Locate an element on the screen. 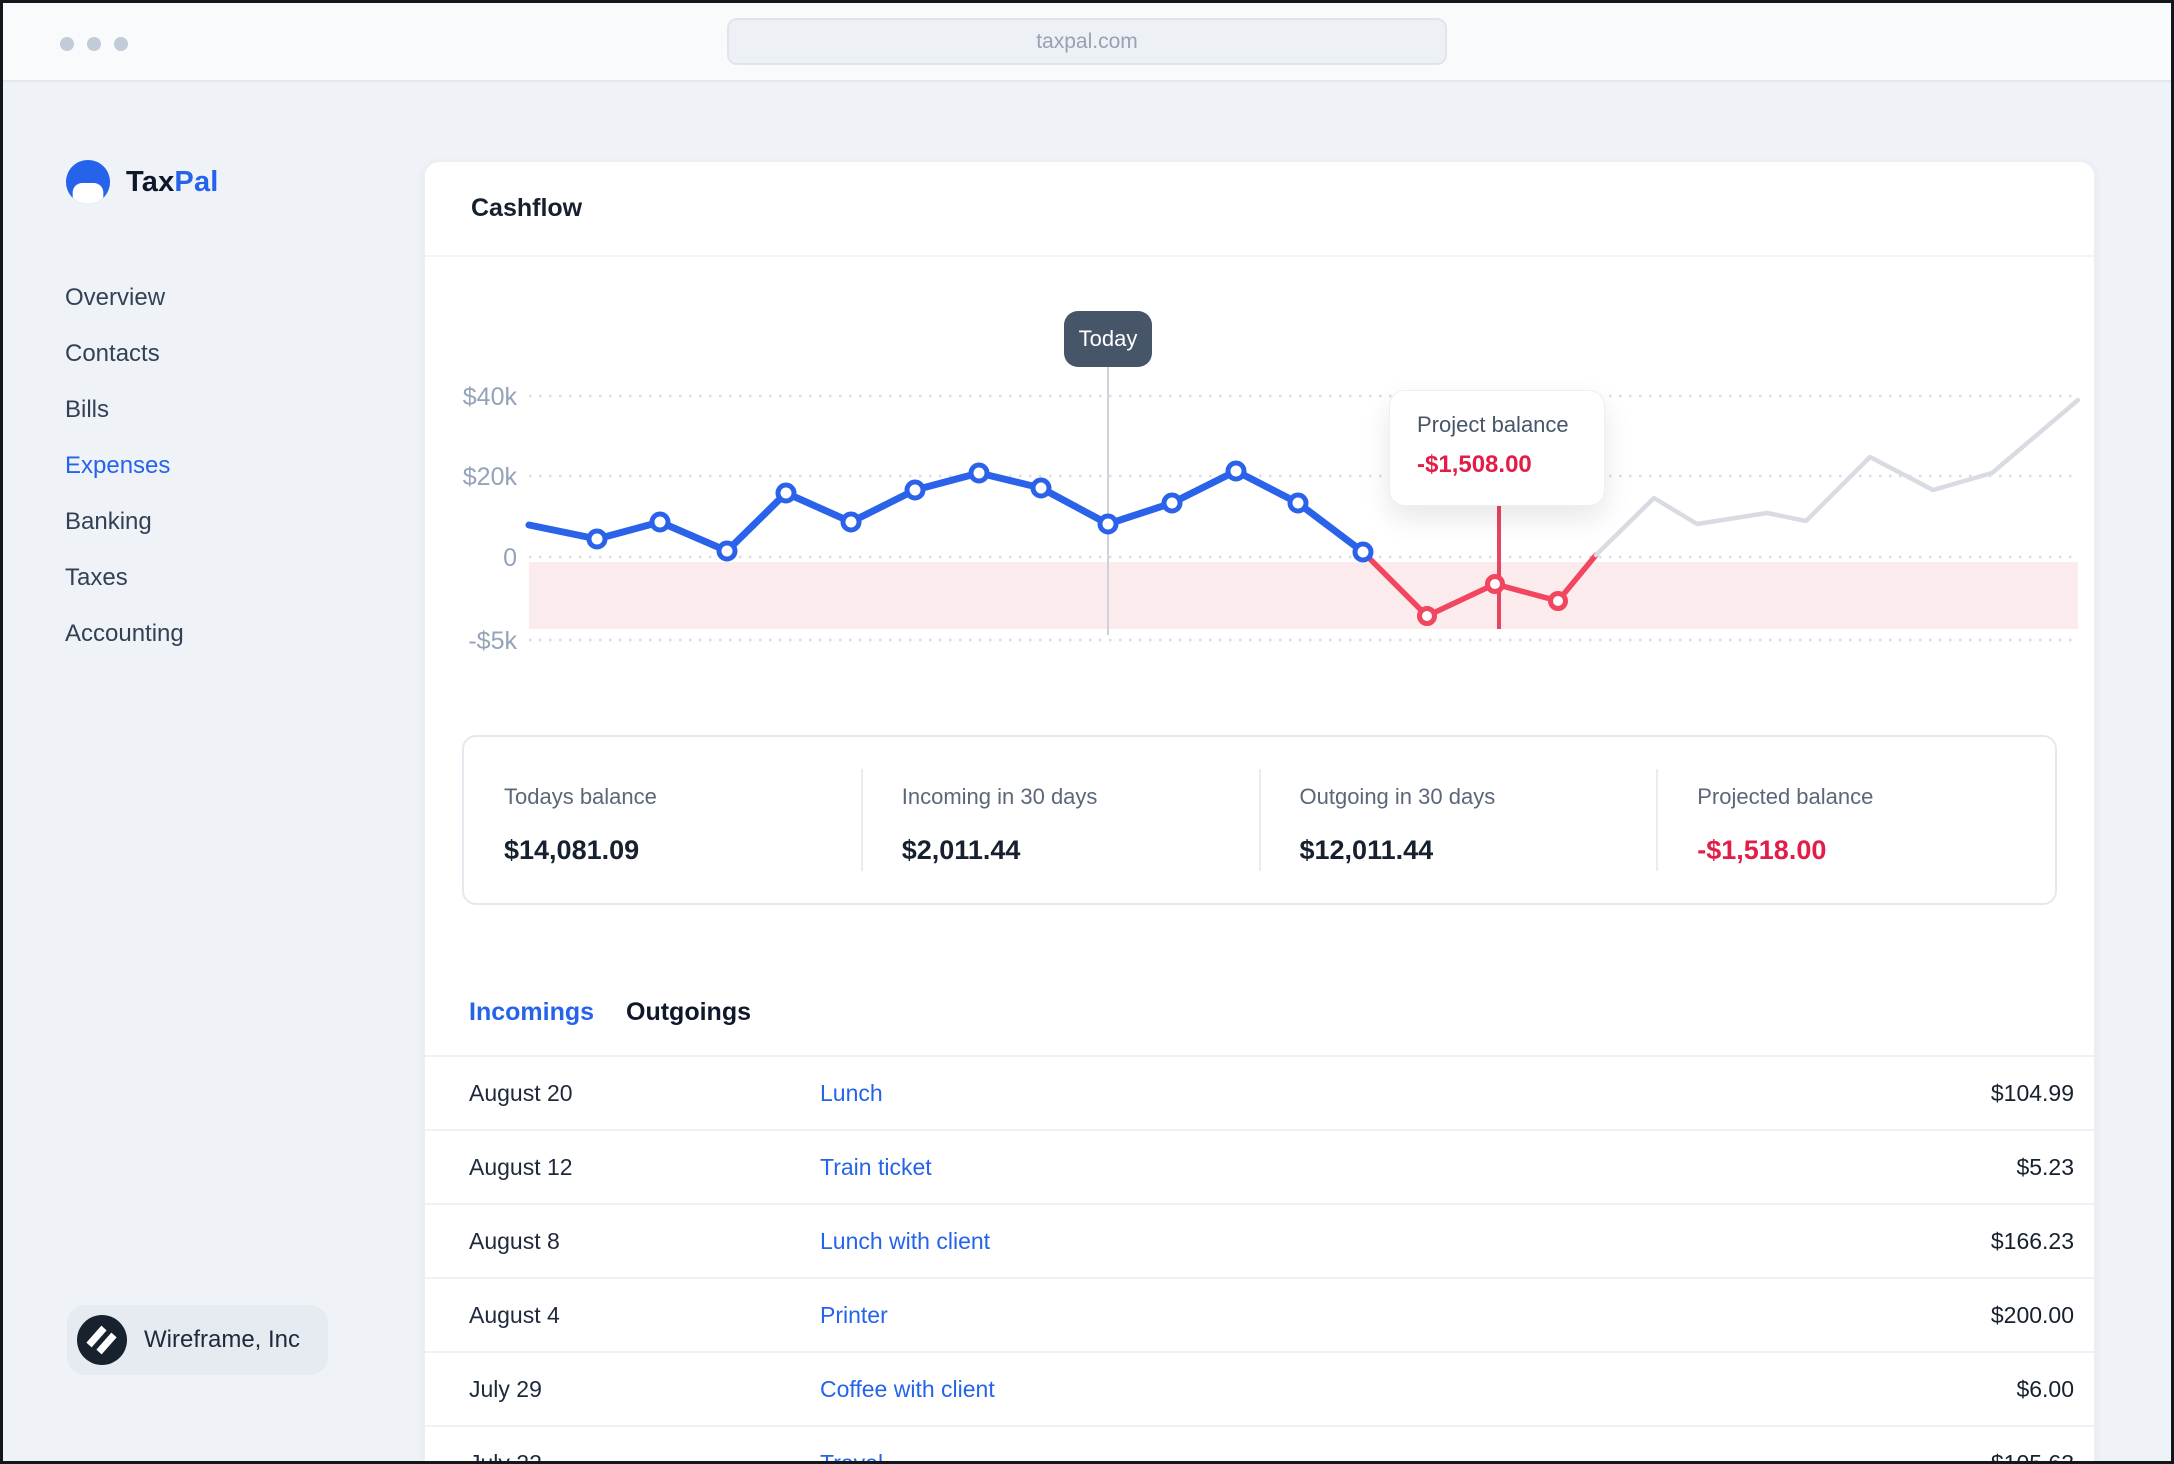  y-axis-tick-label: $40k is located at coordinates (490, 397).